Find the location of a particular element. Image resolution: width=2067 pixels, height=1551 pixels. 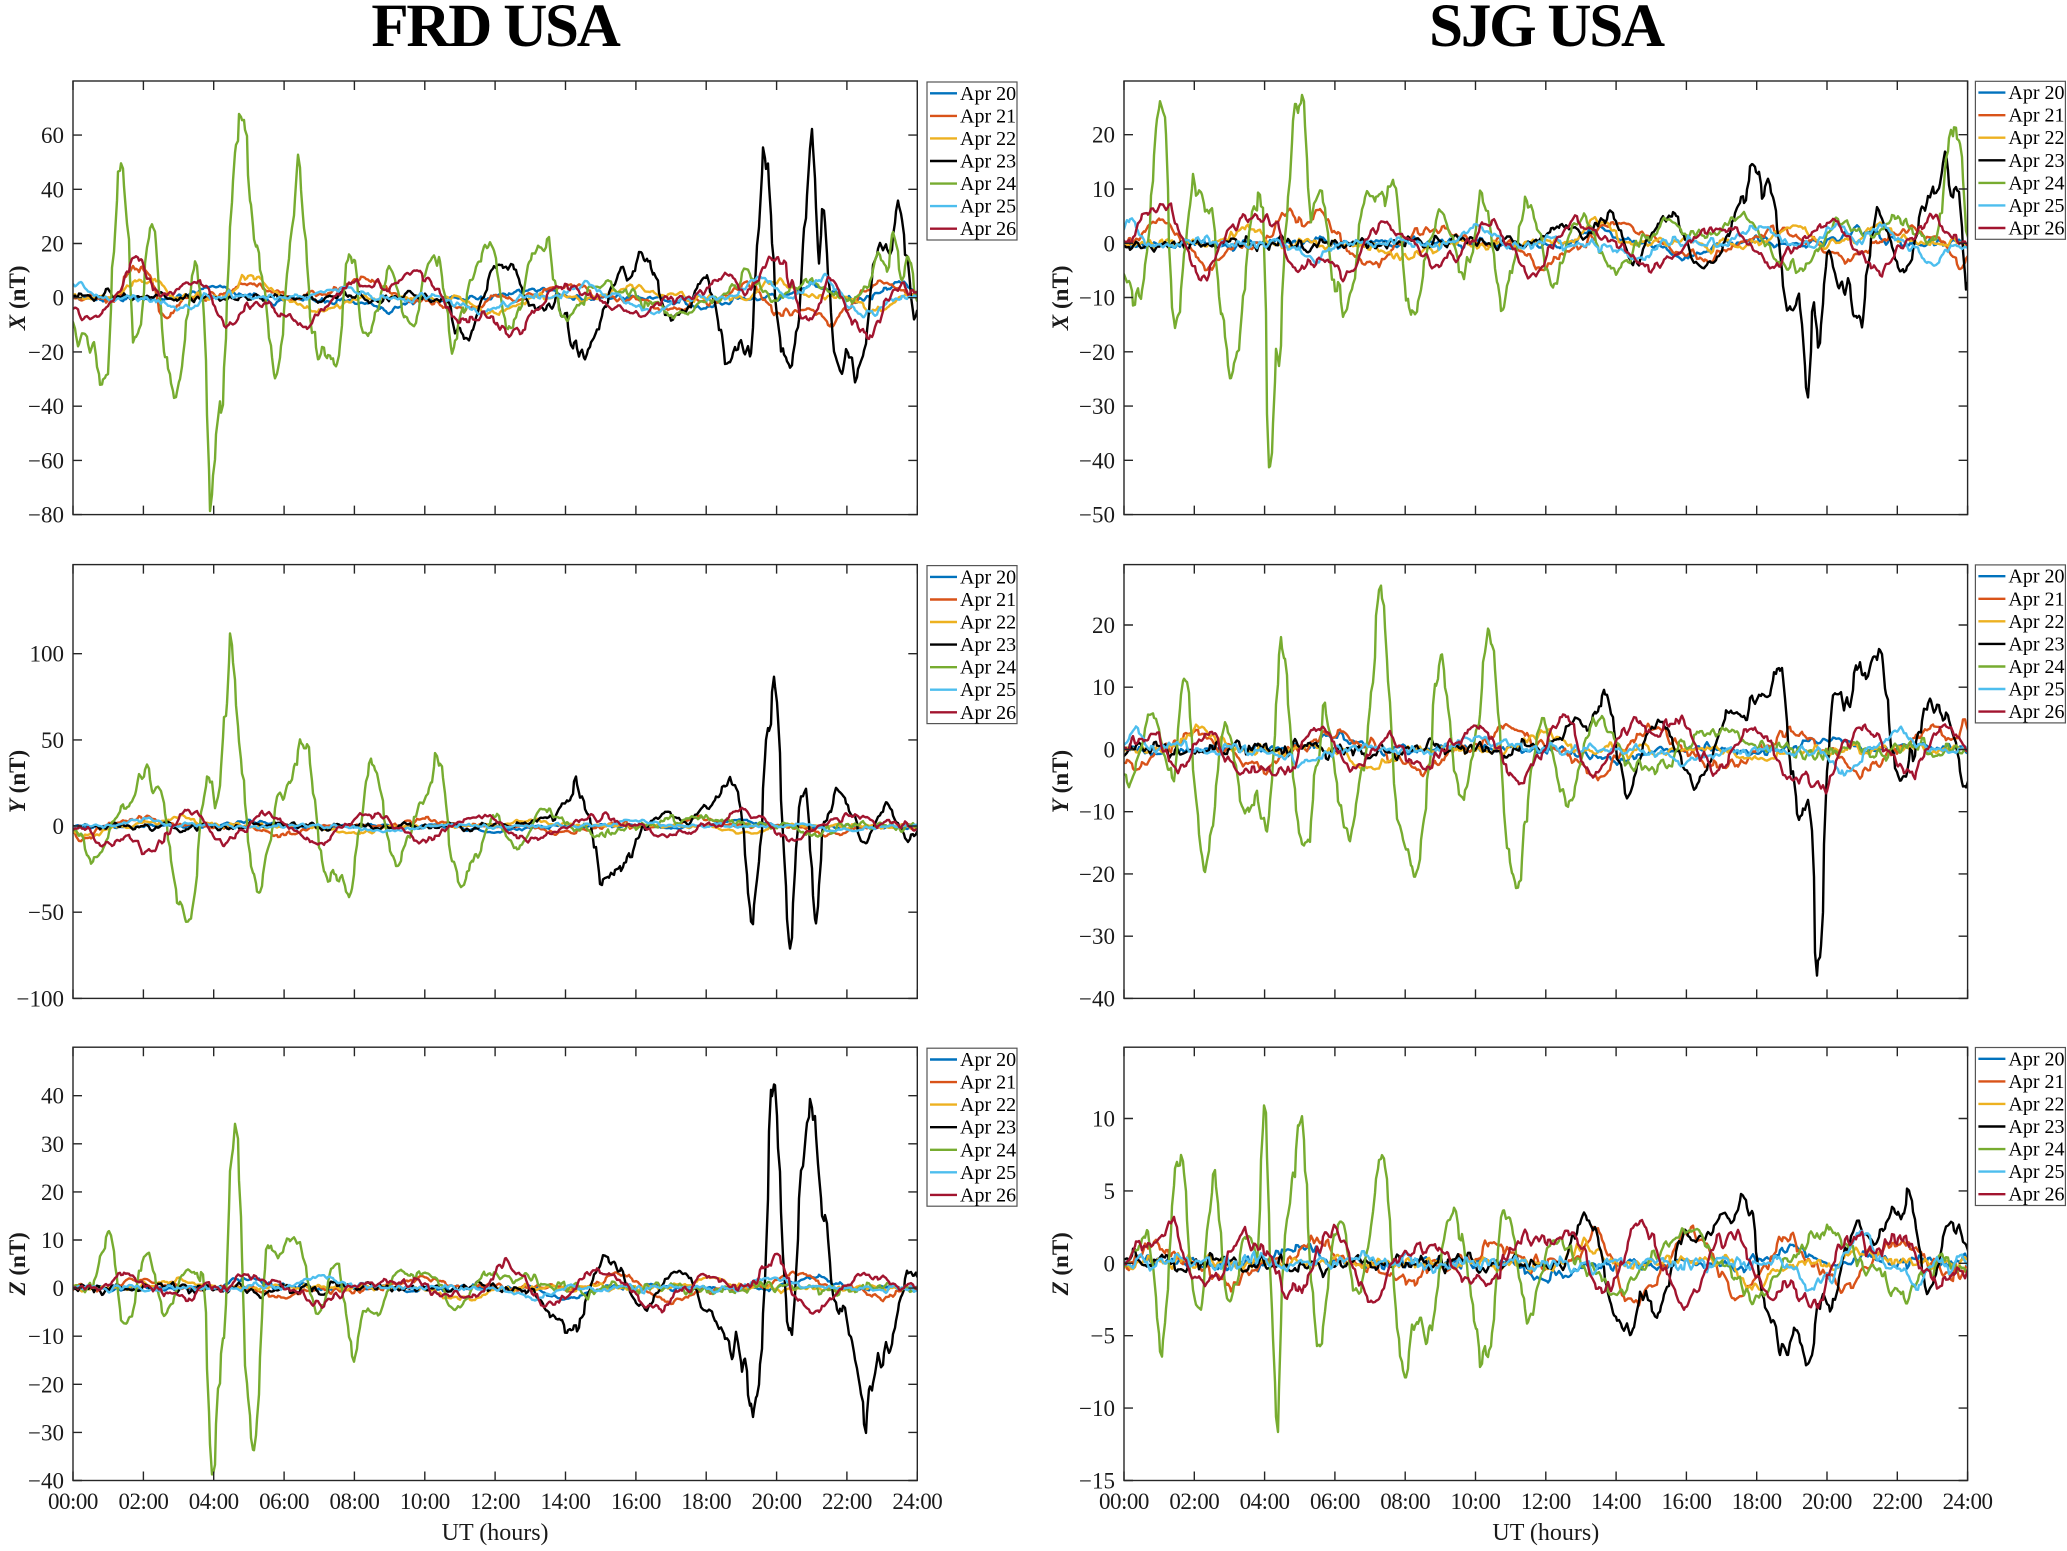

svg-text: 16:00 is located at coordinates (636, 1501).